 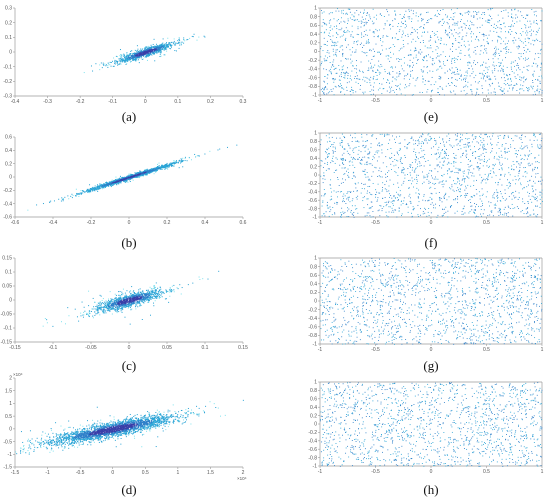 What do you see at coordinates (129, 223) in the screenshot?
I see `x-tick-label: 0` at bounding box center [129, 223].